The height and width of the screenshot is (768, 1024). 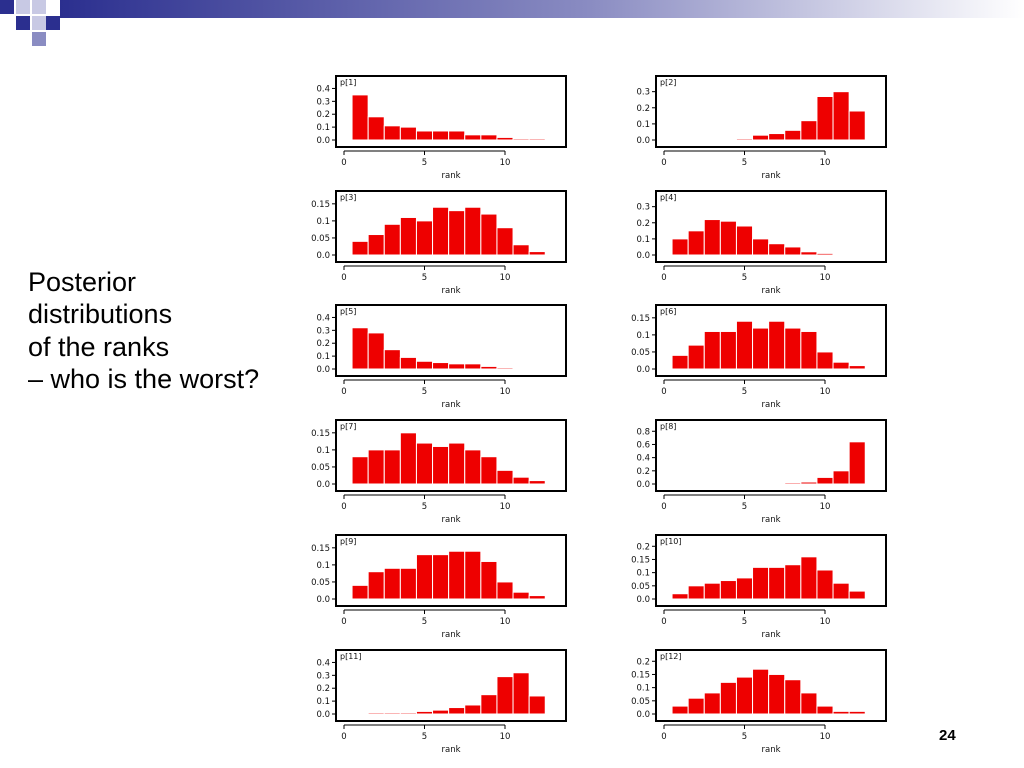 I want to click on rank-chart: p[4] 0.0 0.1 0.2 0.3 0 5 10 rank, so click(x=761, y=243).